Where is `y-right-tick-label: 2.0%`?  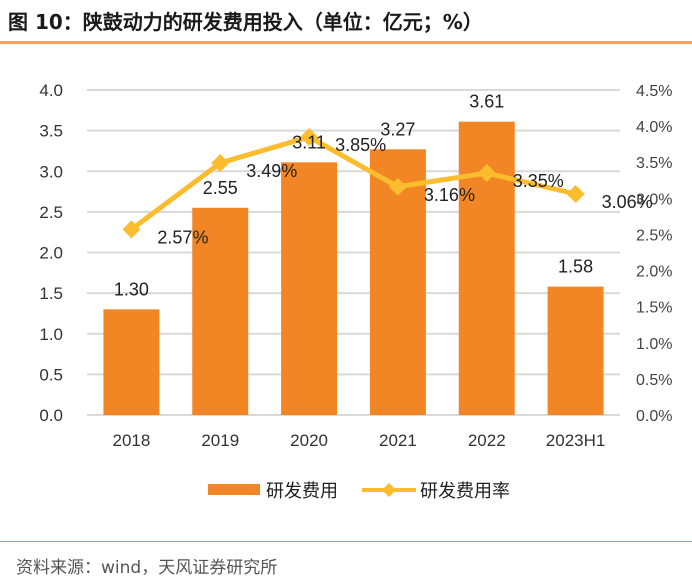
y-right-tick-label: 2.0% is located at coordinates (654, 272).